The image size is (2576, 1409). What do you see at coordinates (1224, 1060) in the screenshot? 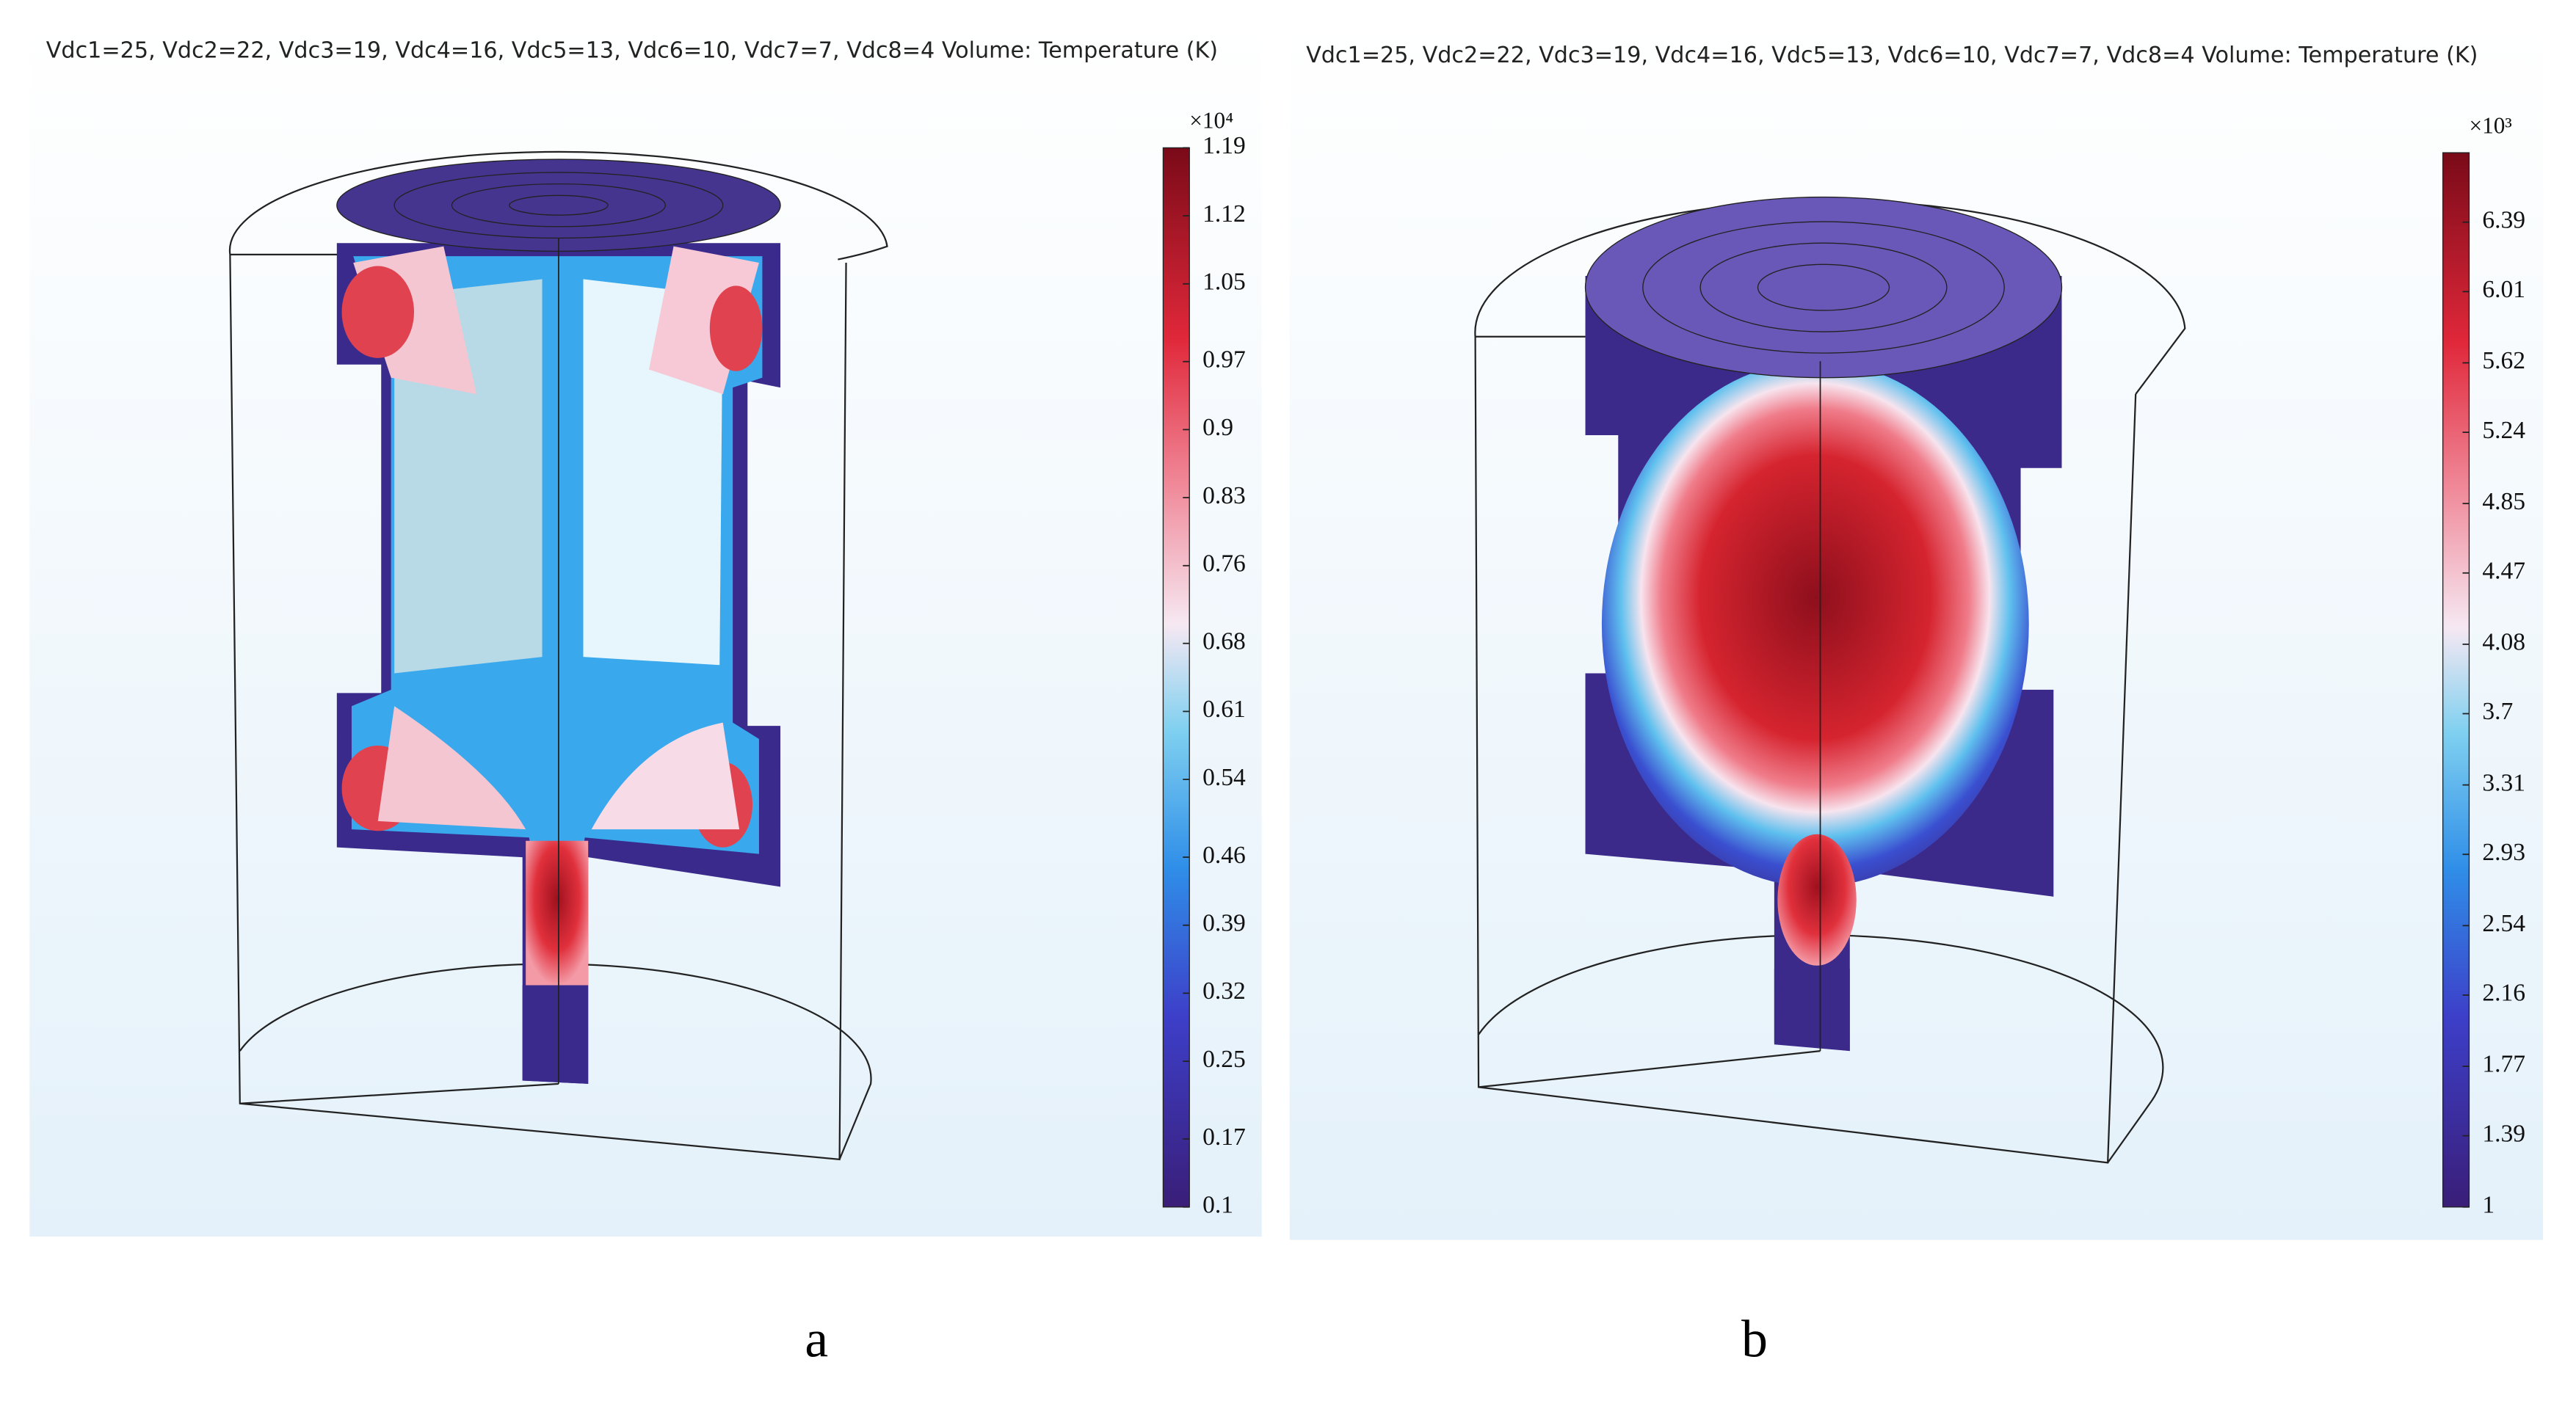
I see `colorbar-tick-label: 0.25` at bounding box center [1224, 1060].